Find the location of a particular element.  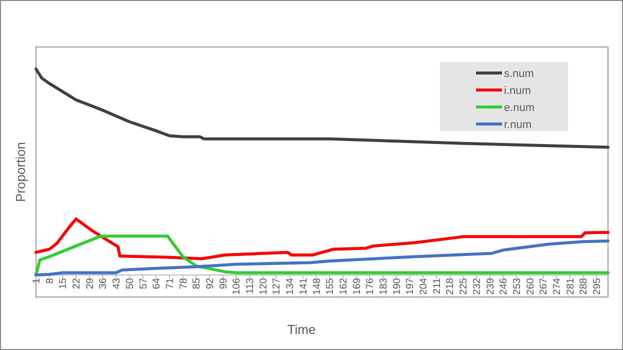

x-tick-label: 22 is located at coordinates (77, 284).